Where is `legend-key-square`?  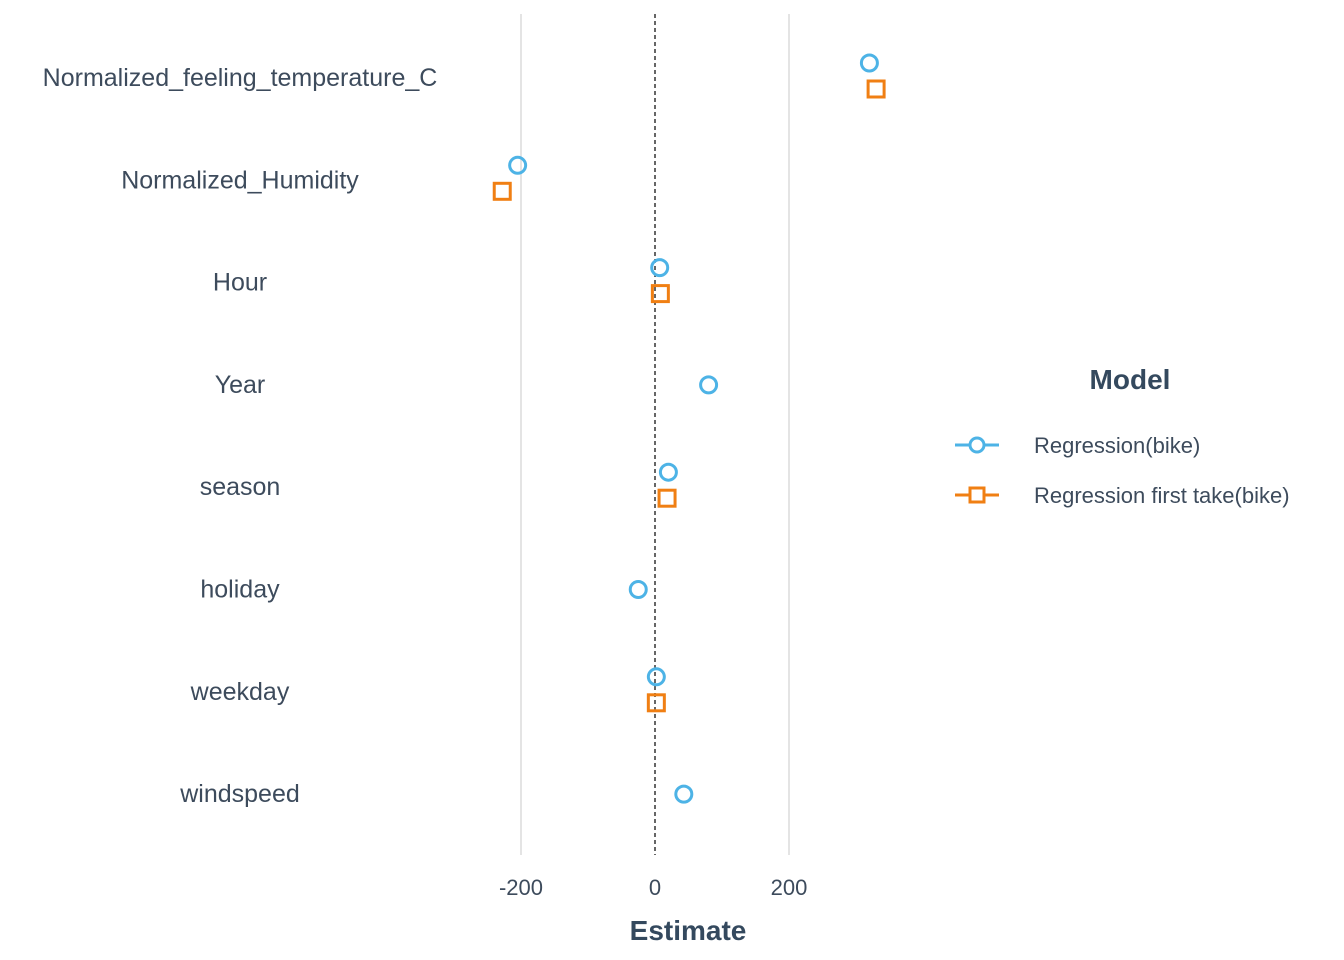
legend-key-square is located at coordinates (977, 495).